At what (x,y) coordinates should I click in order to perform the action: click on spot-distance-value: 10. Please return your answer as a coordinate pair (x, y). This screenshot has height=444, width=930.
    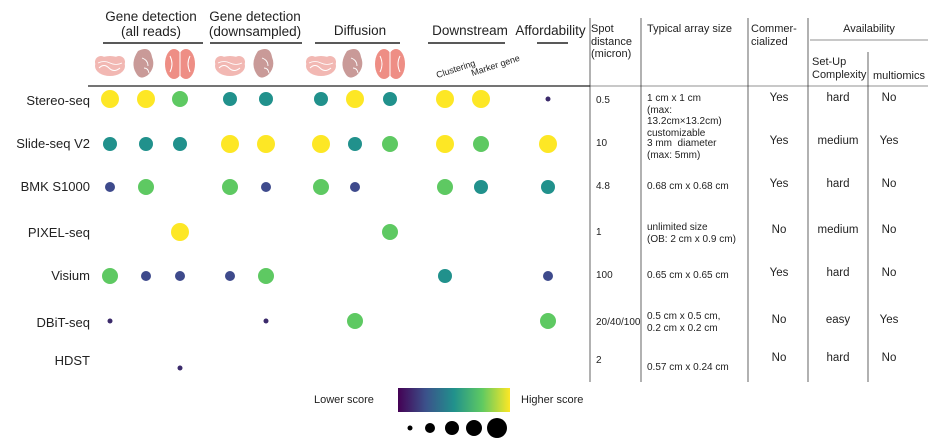
    Looking at the image, I should click on (602, 143).